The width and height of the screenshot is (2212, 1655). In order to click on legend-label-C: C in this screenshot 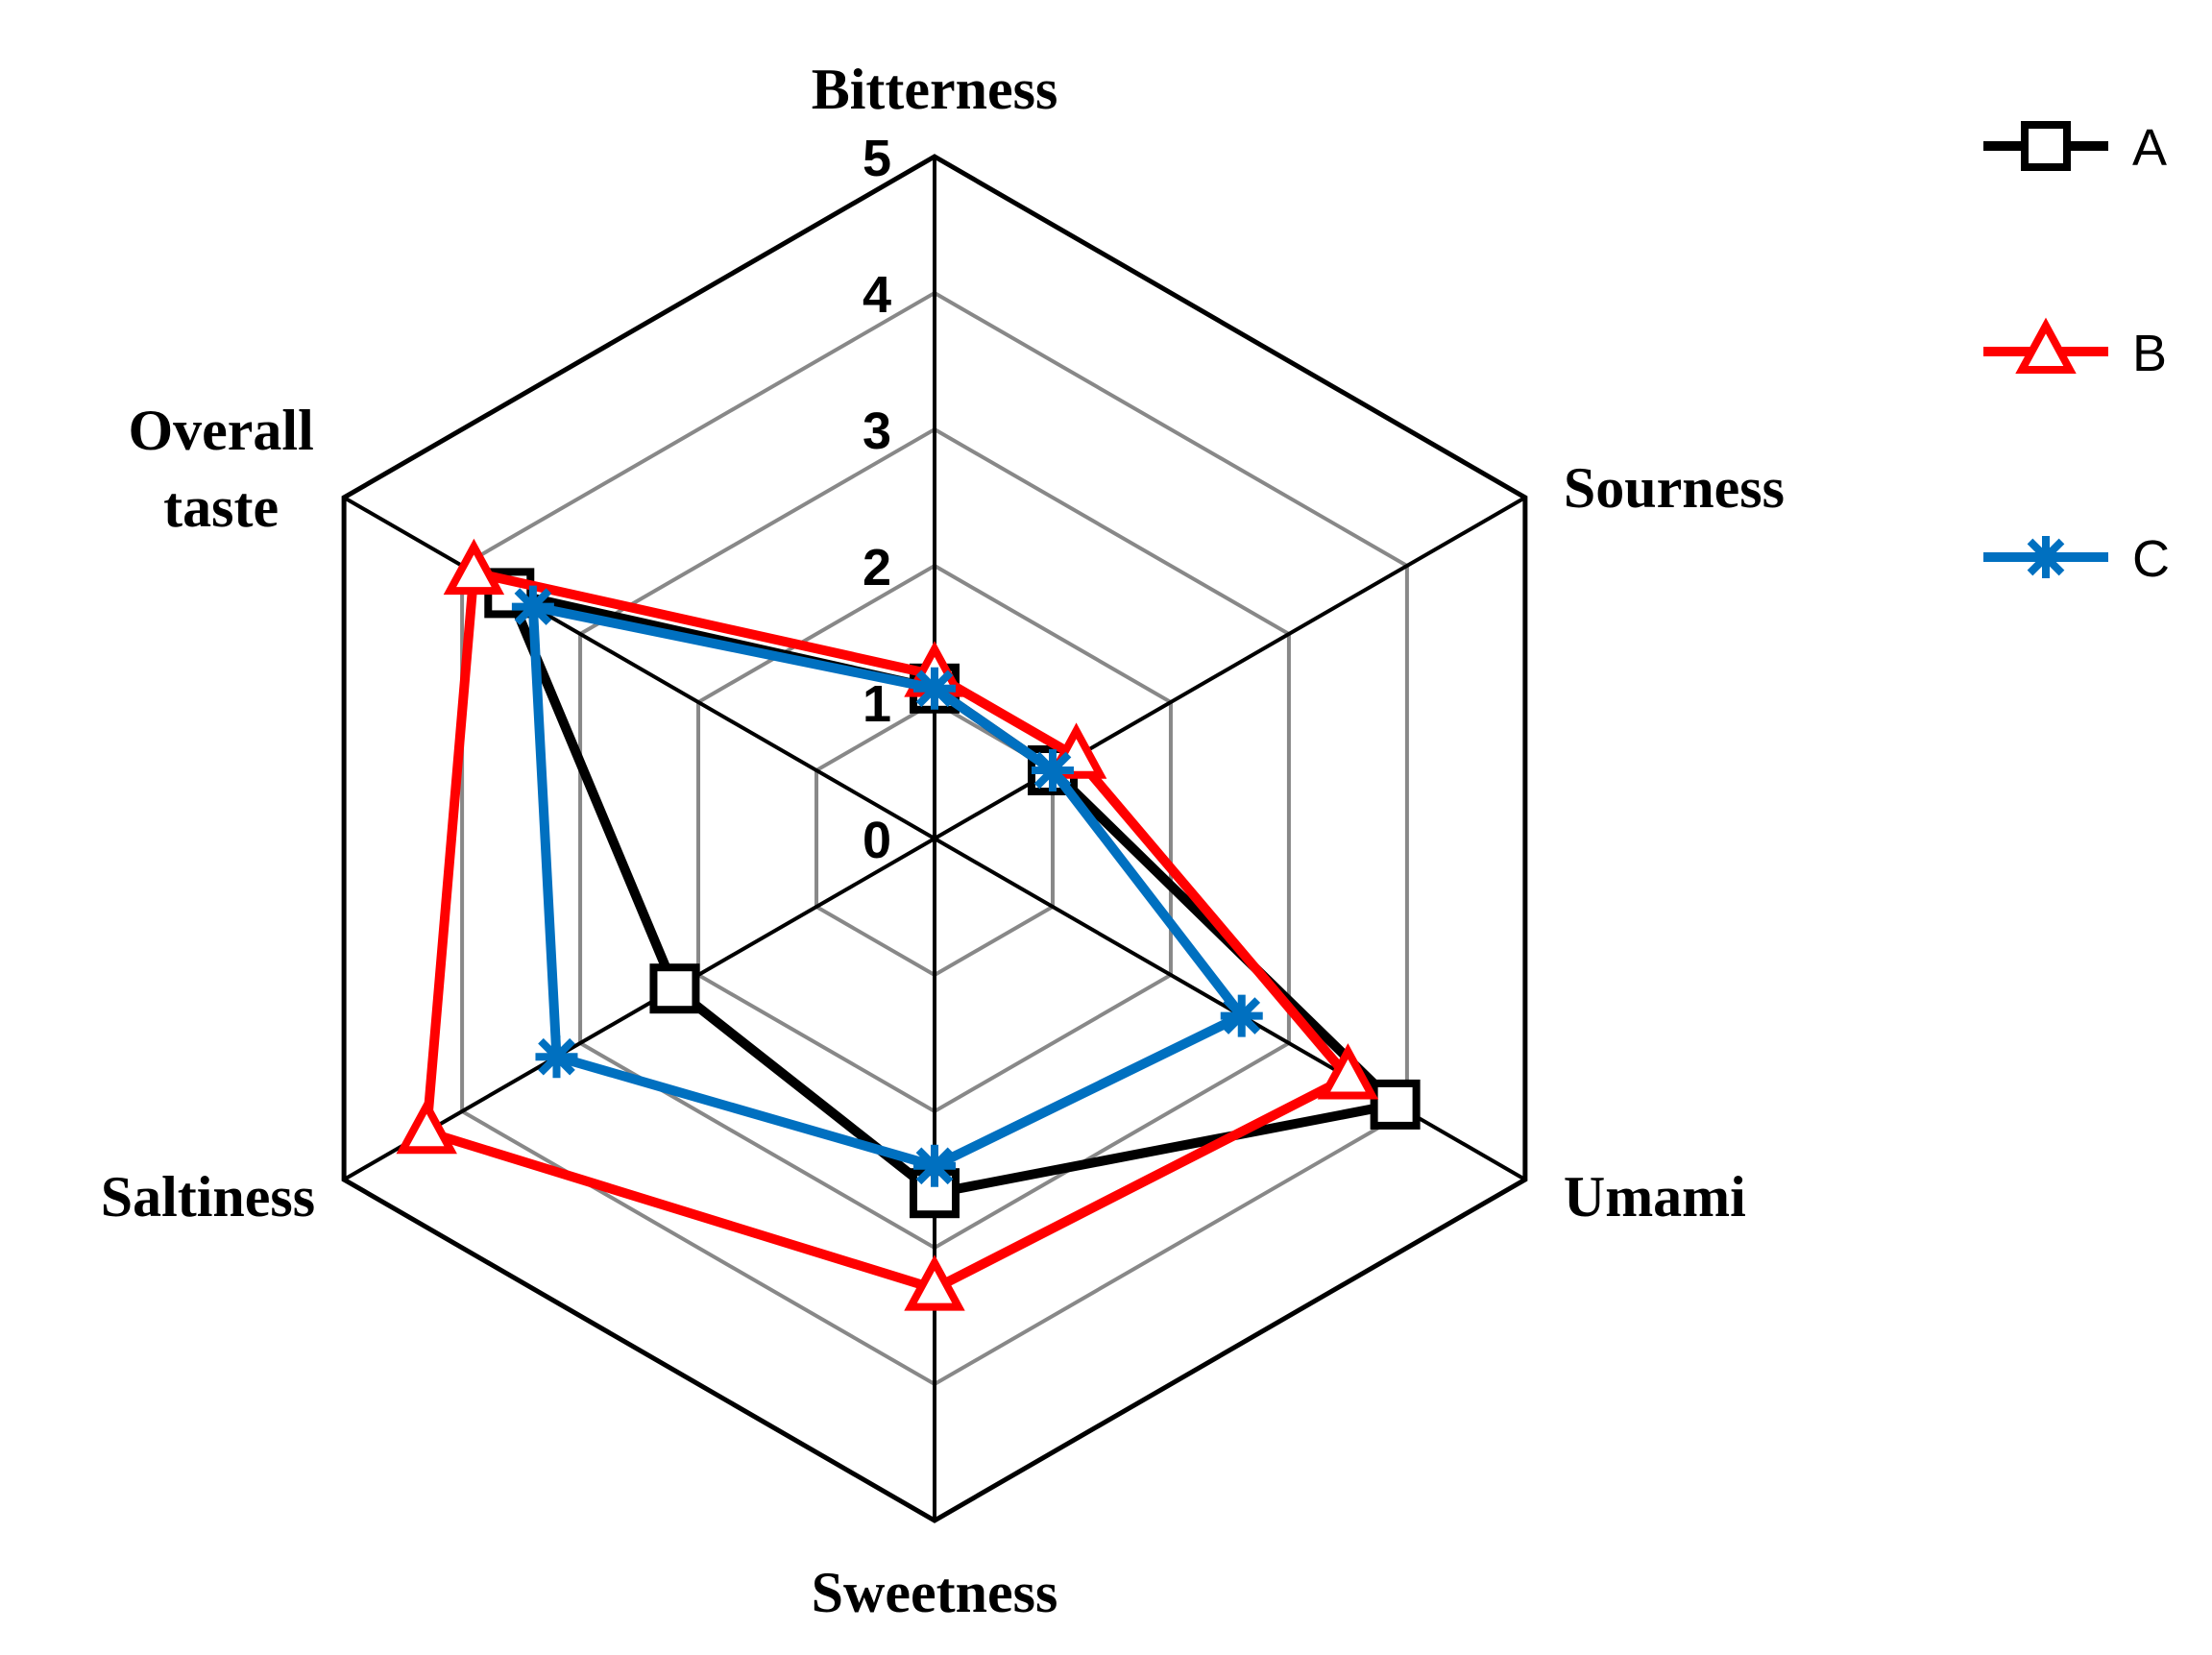, I will do `click(2151, 559)`.